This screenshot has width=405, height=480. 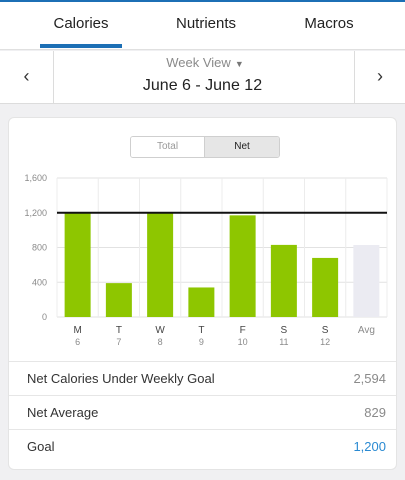 I want to click on summary-label: Goal, so click(x=41, y=446).